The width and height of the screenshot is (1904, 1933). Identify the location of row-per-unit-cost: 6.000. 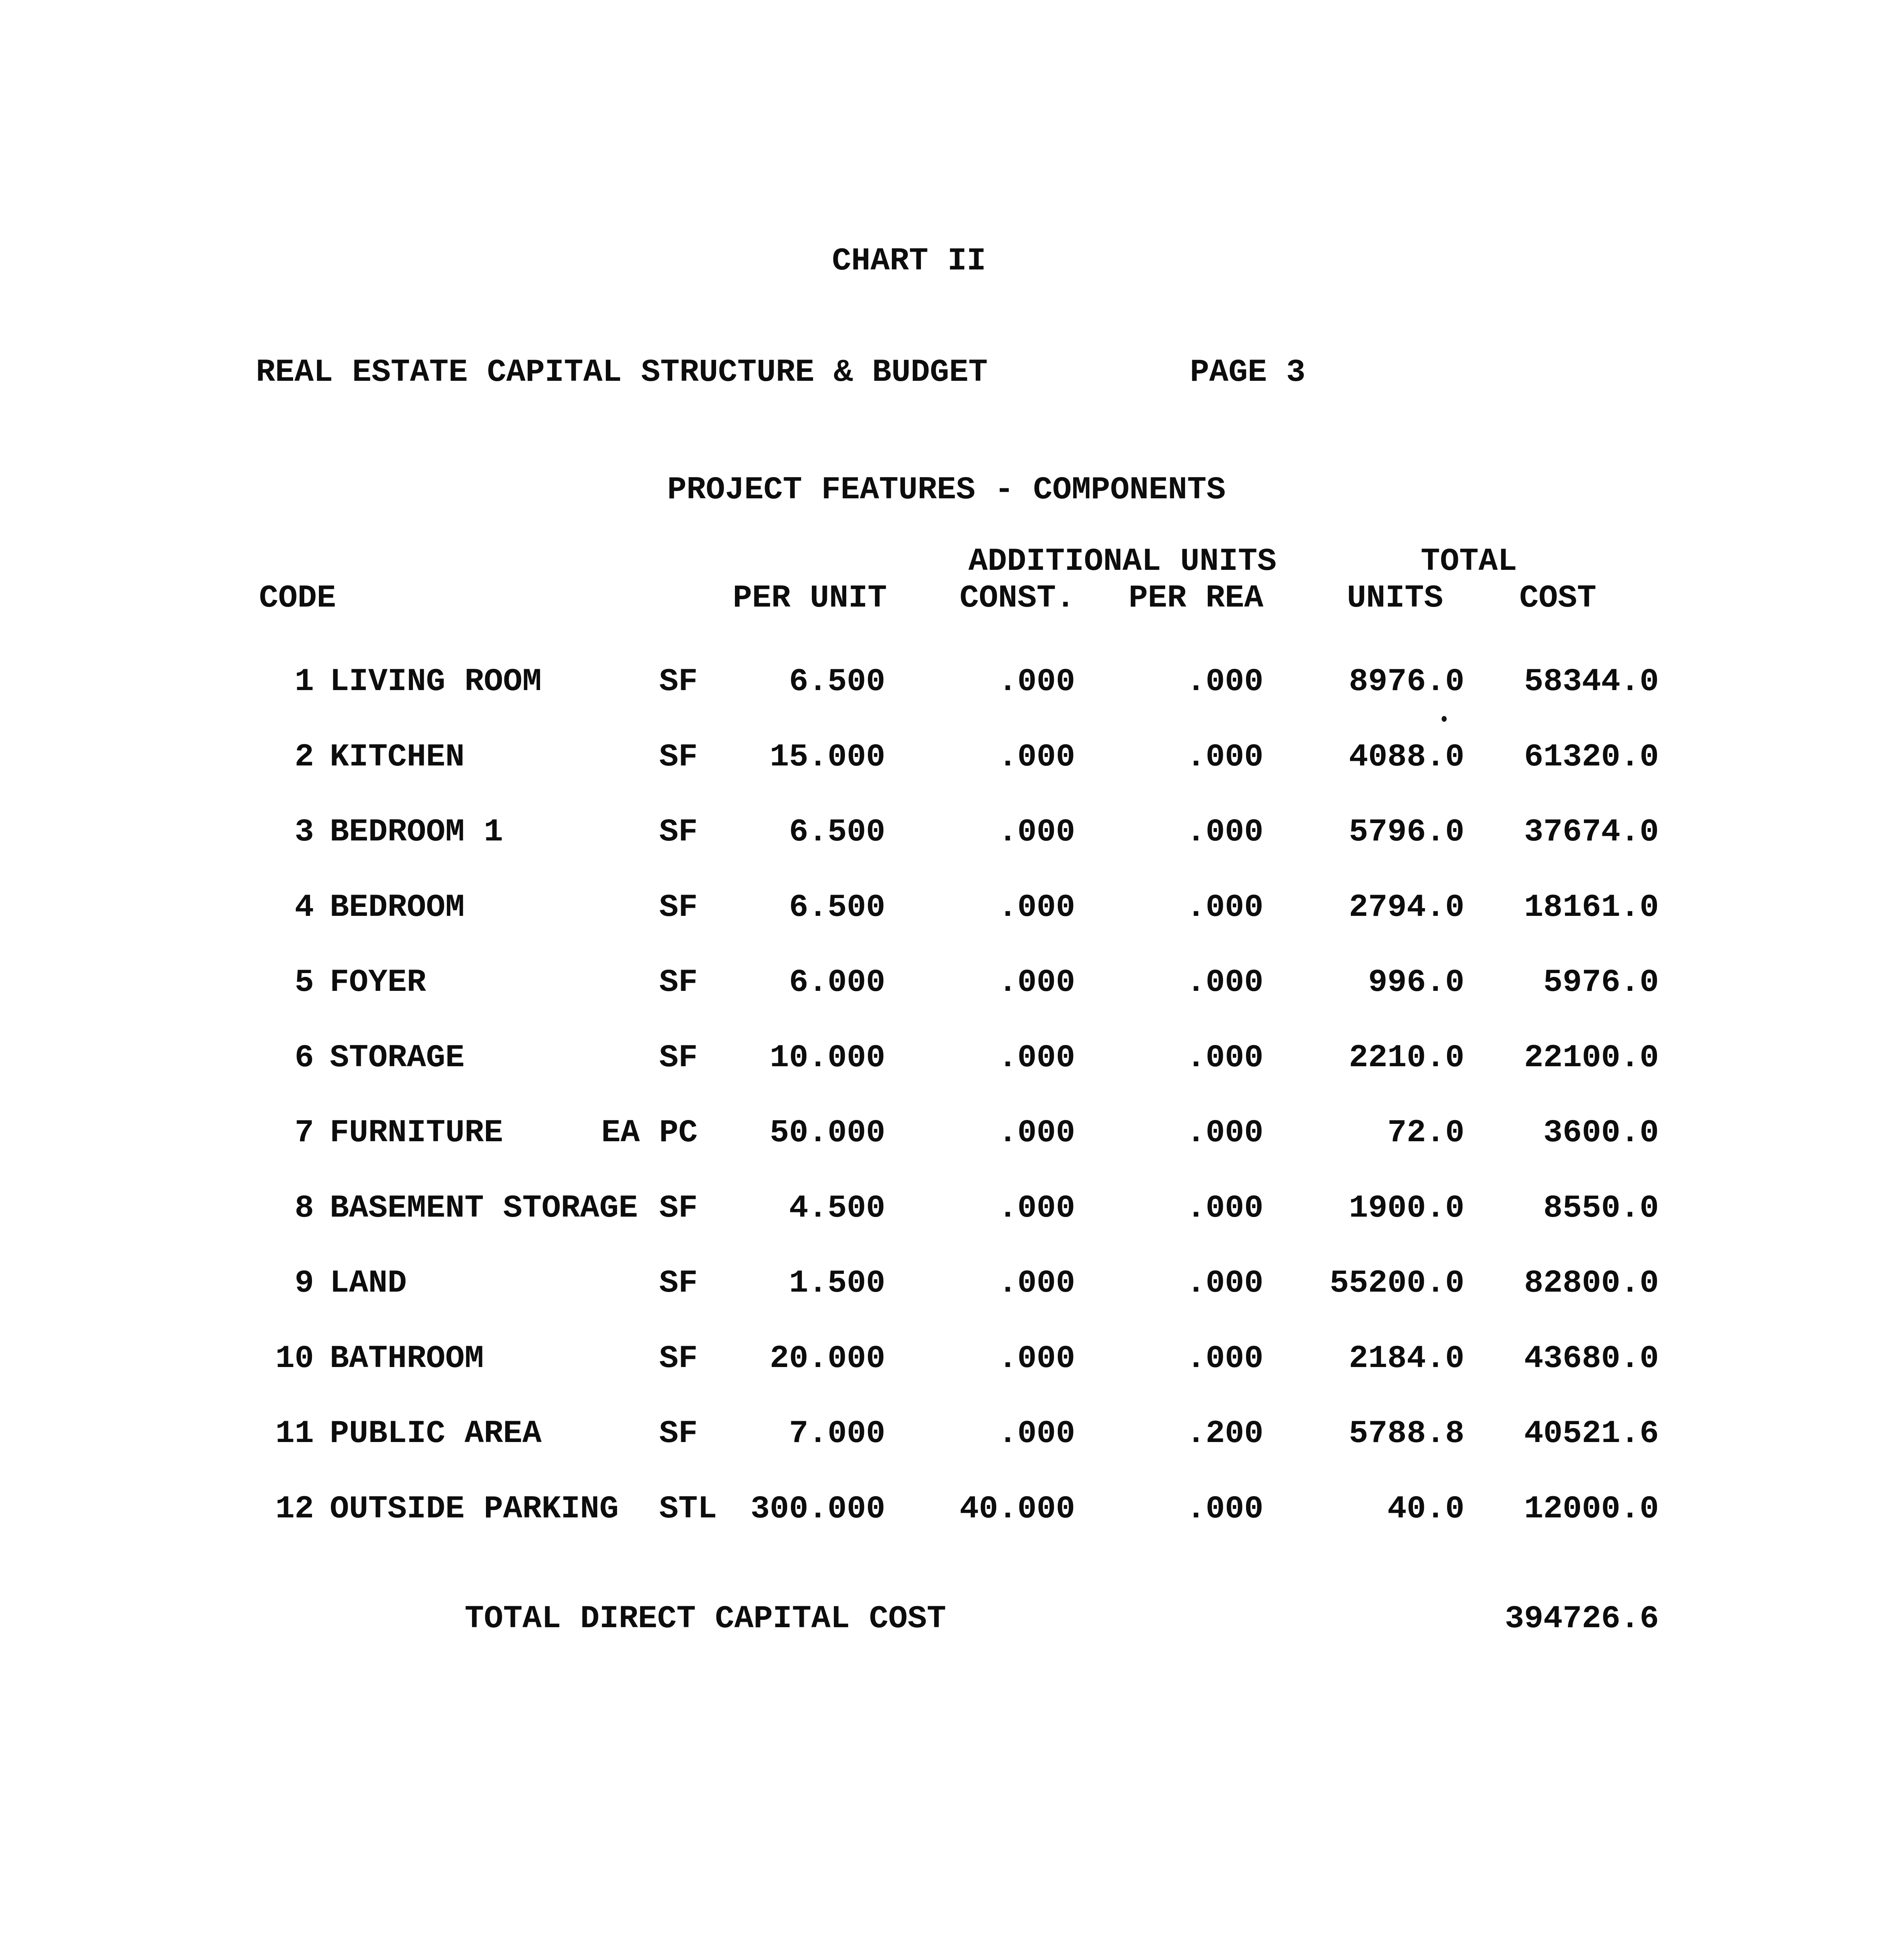
(837, 983).